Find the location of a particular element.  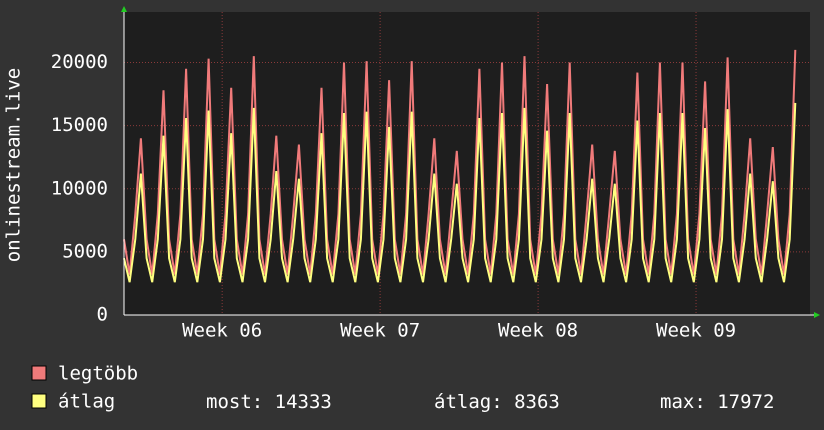

y-axis-arrow is located at coordinates (124, 9).